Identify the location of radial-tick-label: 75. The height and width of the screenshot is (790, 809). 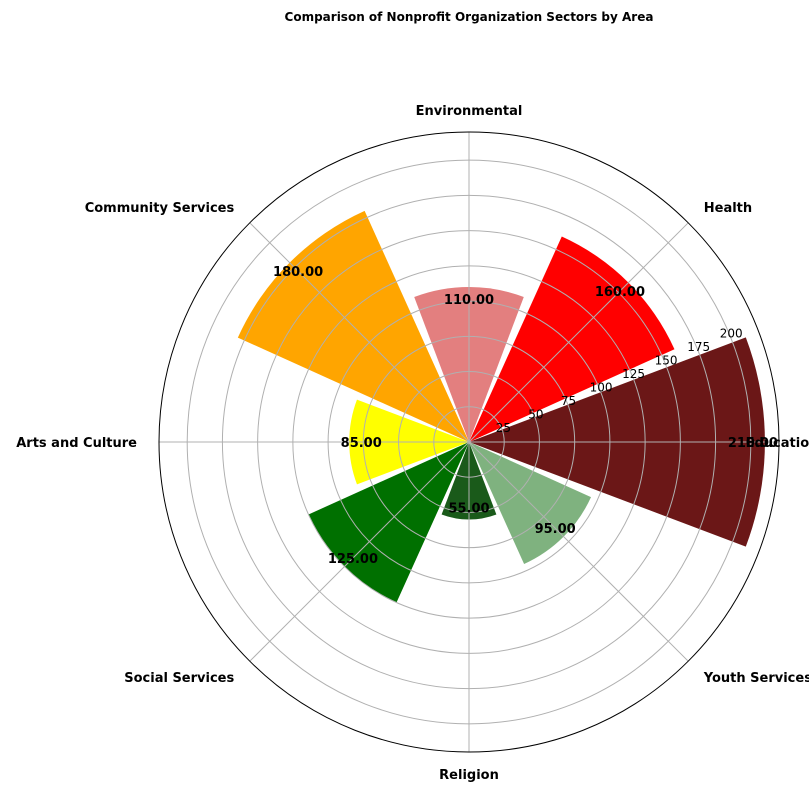
(568, 401).